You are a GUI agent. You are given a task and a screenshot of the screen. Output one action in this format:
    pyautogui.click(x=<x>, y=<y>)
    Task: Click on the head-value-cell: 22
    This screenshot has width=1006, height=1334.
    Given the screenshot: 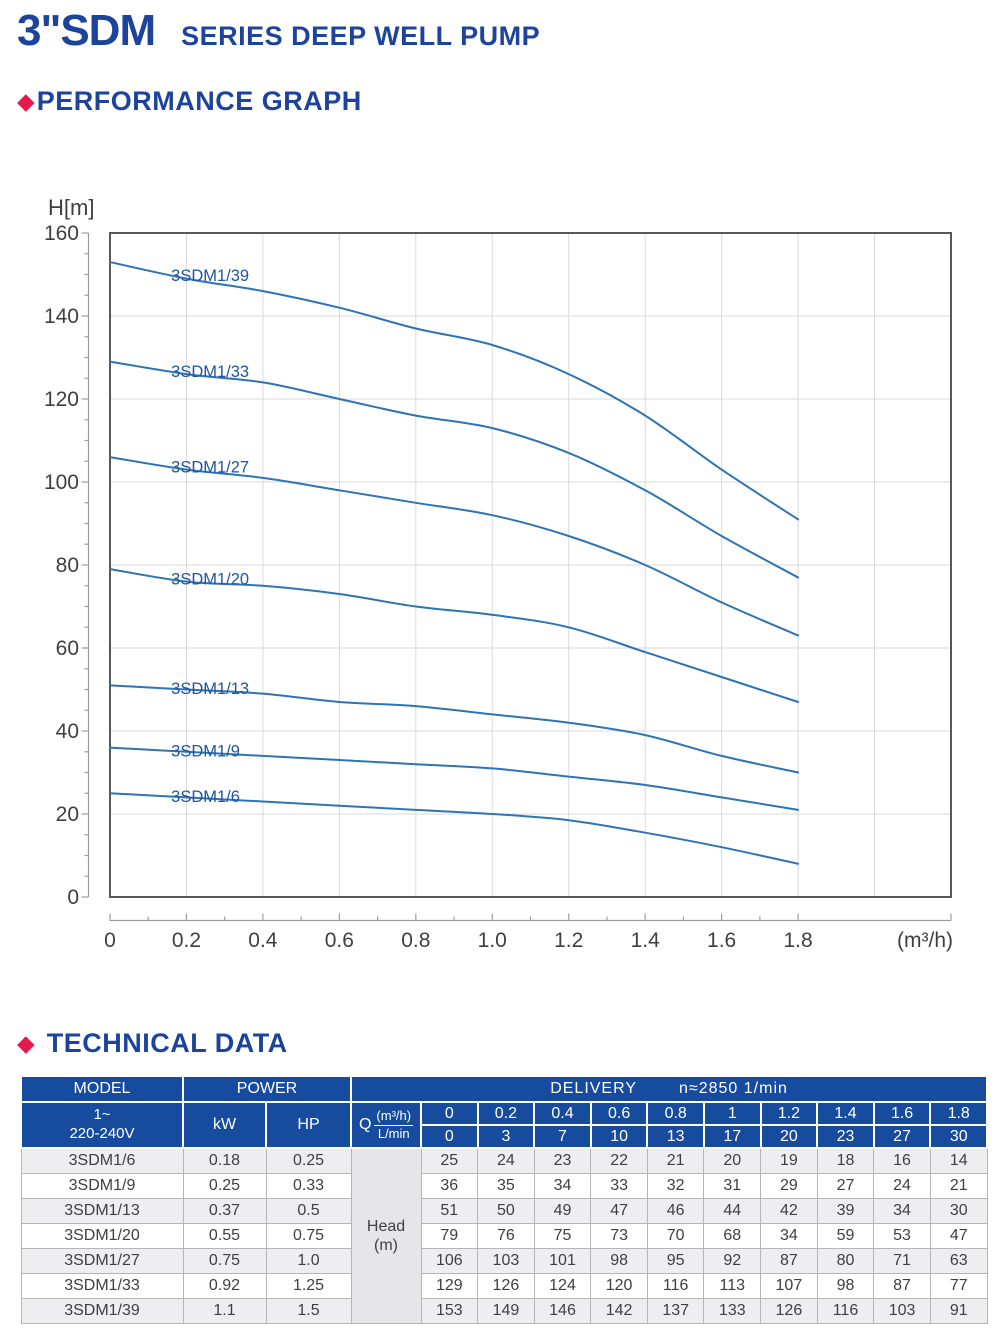 What is the action you would take?
    pyautogui.click(x=619, y=1160)
    